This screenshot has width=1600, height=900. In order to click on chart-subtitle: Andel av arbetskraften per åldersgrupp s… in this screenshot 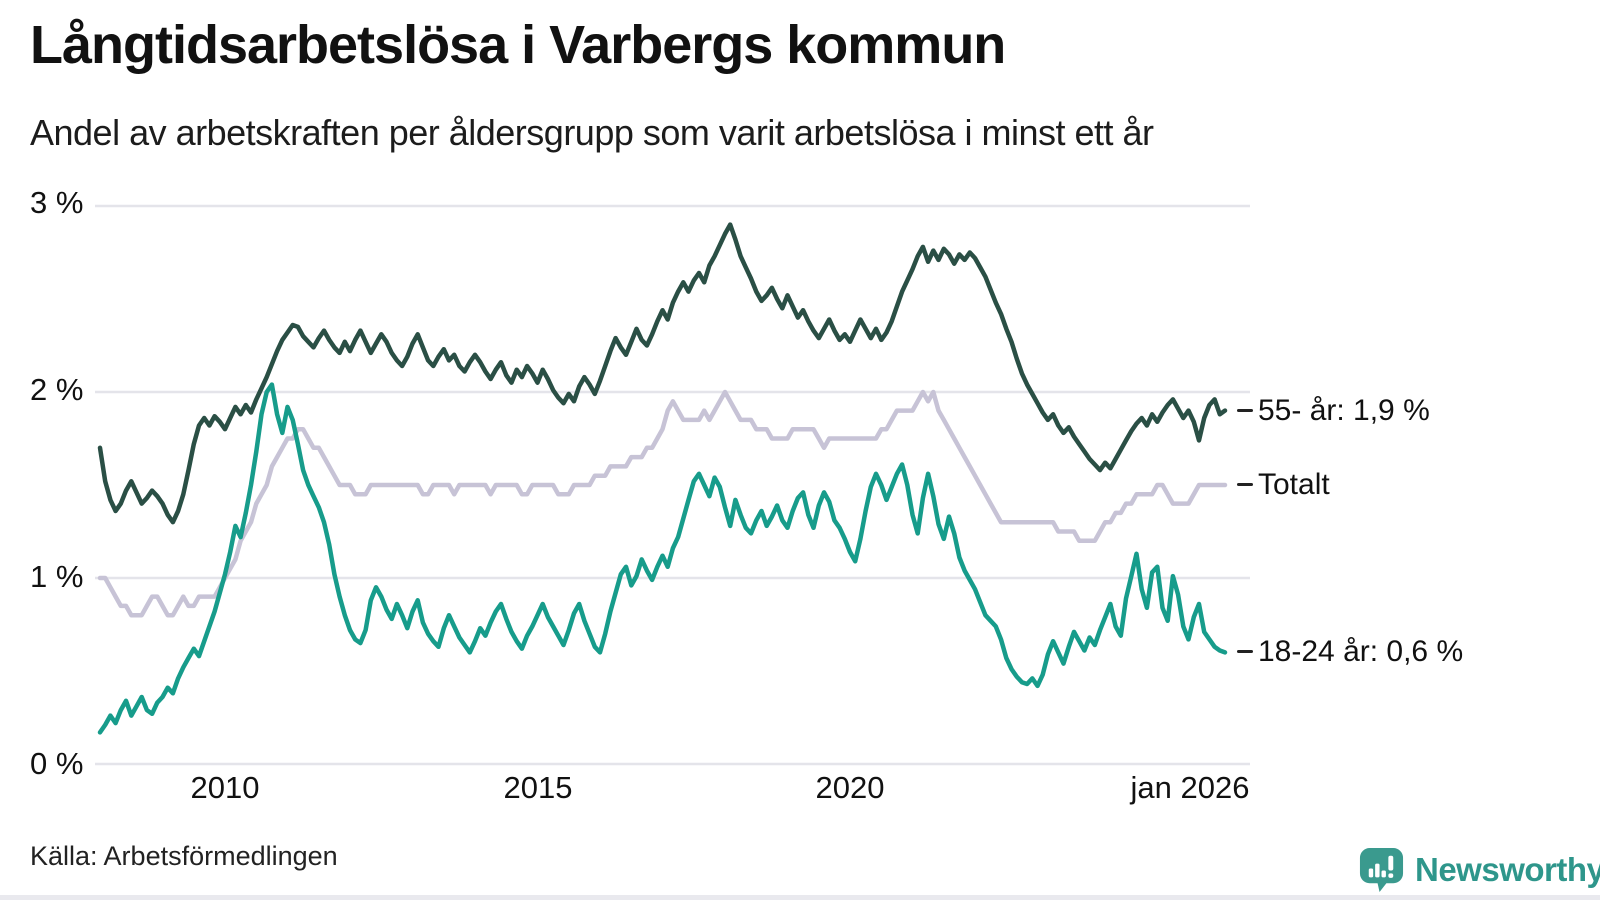, I will do `click(592, 132)`.